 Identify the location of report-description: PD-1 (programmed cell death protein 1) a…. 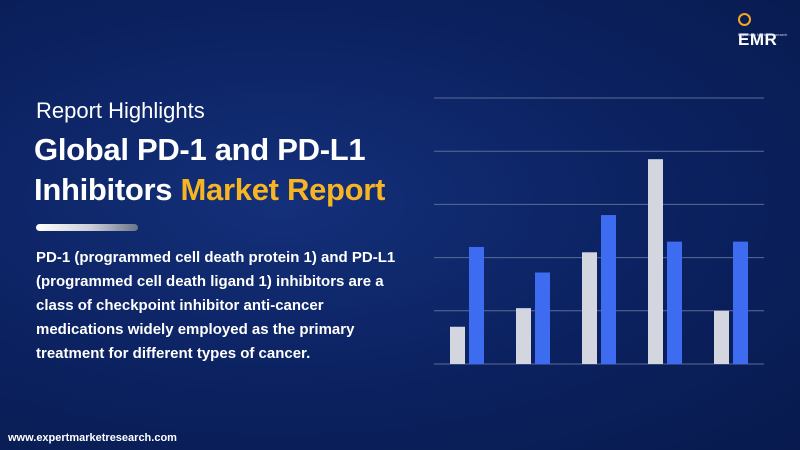
(216, 305).